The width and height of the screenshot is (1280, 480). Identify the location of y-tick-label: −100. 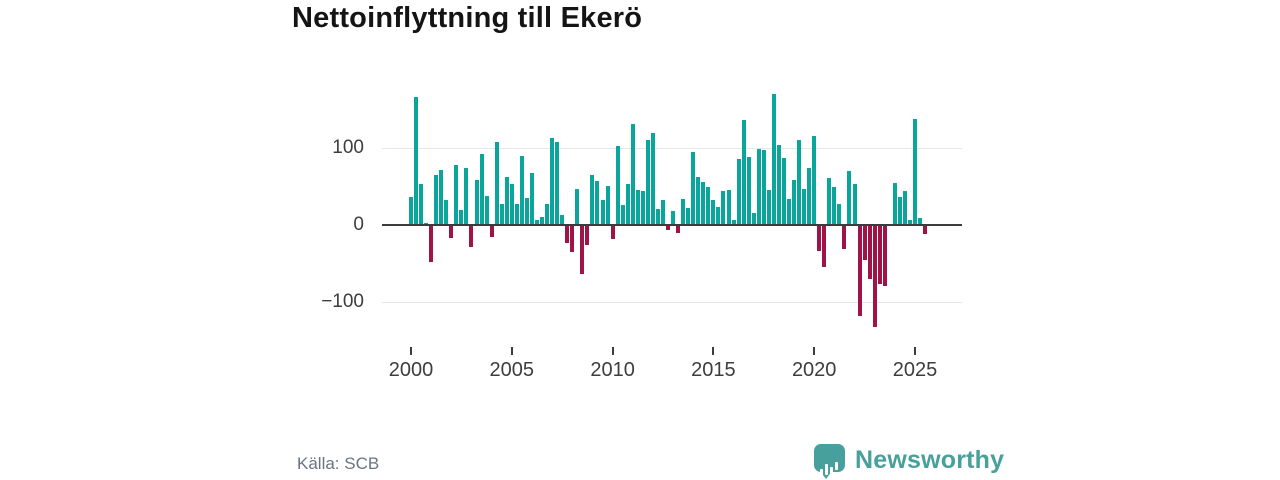
(342, 301).